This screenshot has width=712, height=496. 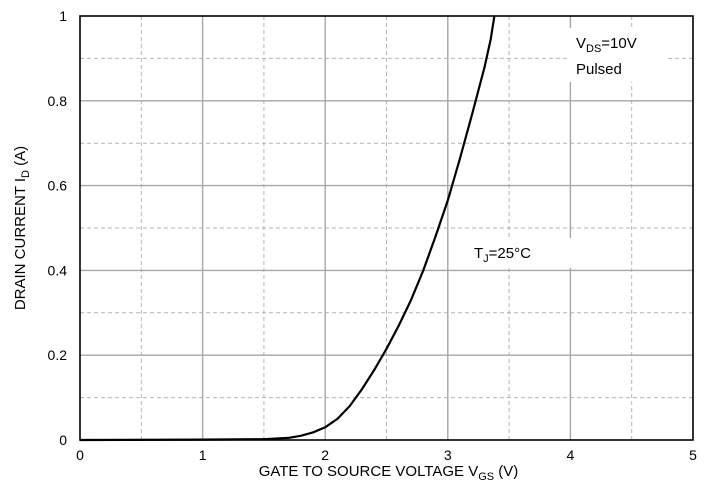 I want to click on y-tick-label: 1, so click(x=63, y=16).